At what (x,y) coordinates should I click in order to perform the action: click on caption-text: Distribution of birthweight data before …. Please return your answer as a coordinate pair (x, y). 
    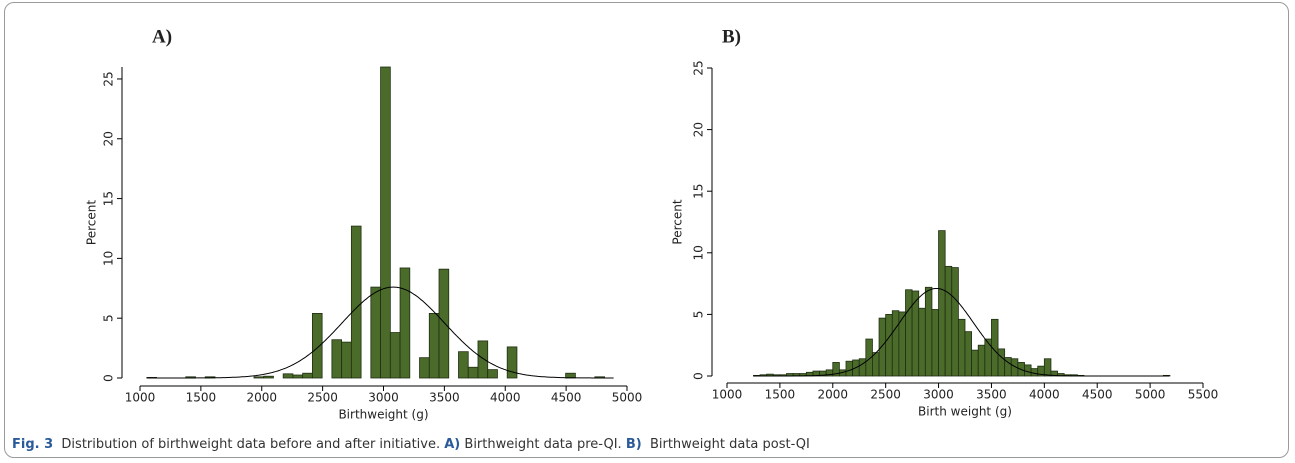
    Looking at the image, I should click on (251, 444).